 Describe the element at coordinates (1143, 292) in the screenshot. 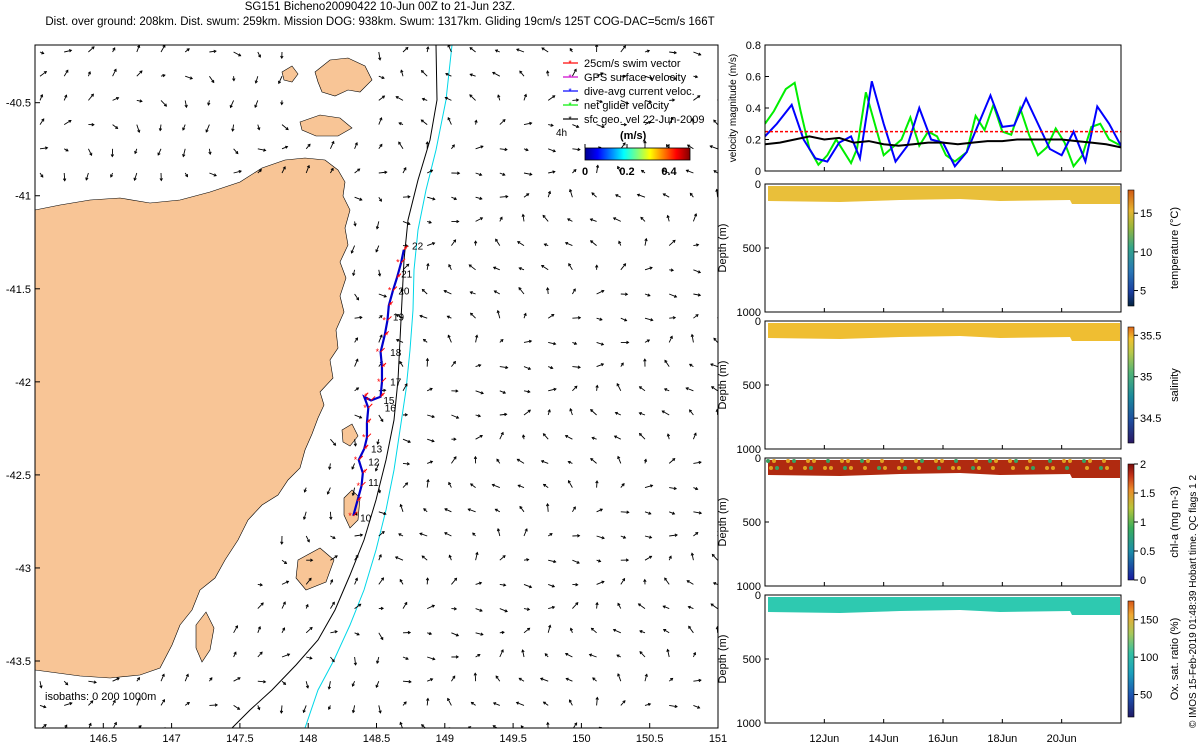

I see `colorbar-tick-label: 5` at that location.